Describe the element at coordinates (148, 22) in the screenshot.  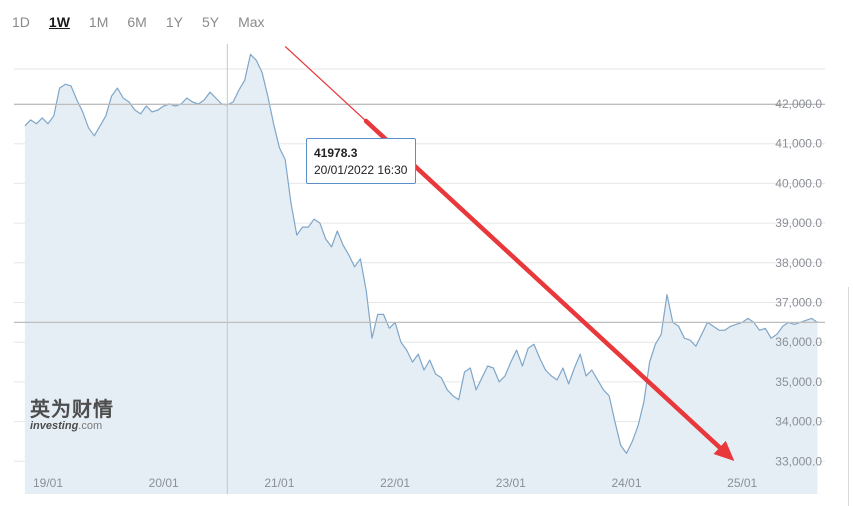
I see `timeframe-tabs: 1D 1W 1M 6M 1Y 5Y Max` at that location.